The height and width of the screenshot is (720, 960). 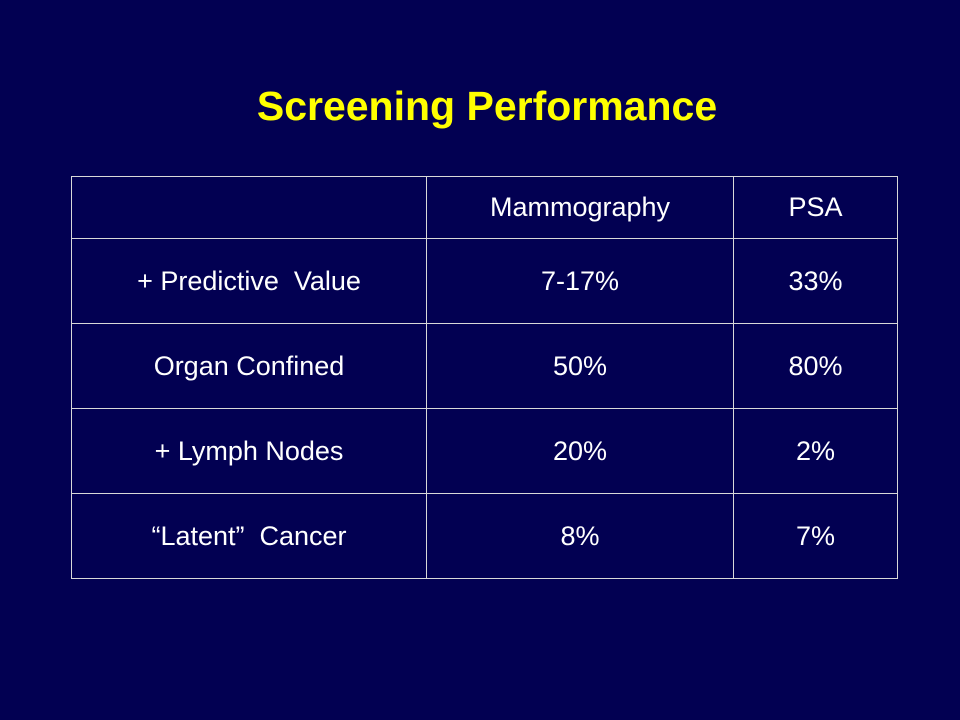 I want to click on header-cell-mammography: Mammography, so click(x=580, y=207).